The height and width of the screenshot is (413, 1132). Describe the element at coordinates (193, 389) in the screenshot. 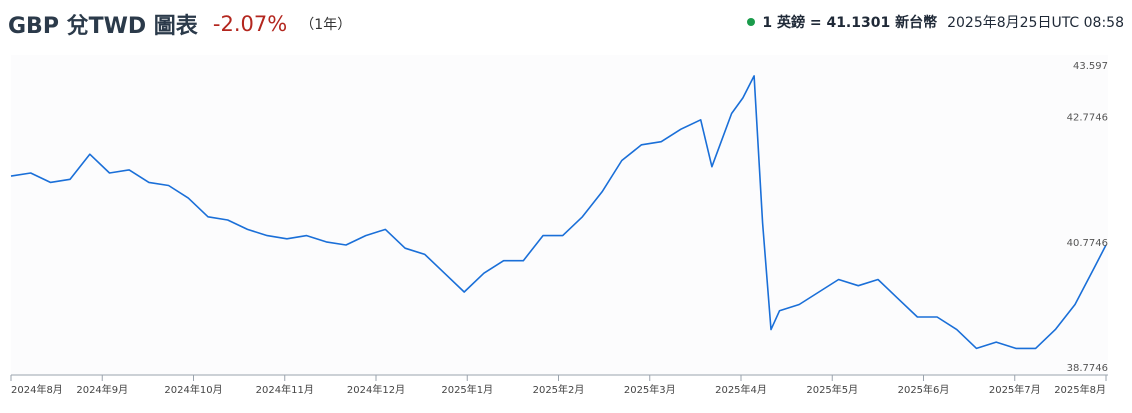

I see `x-tick-label: 2024年10月` at that location.